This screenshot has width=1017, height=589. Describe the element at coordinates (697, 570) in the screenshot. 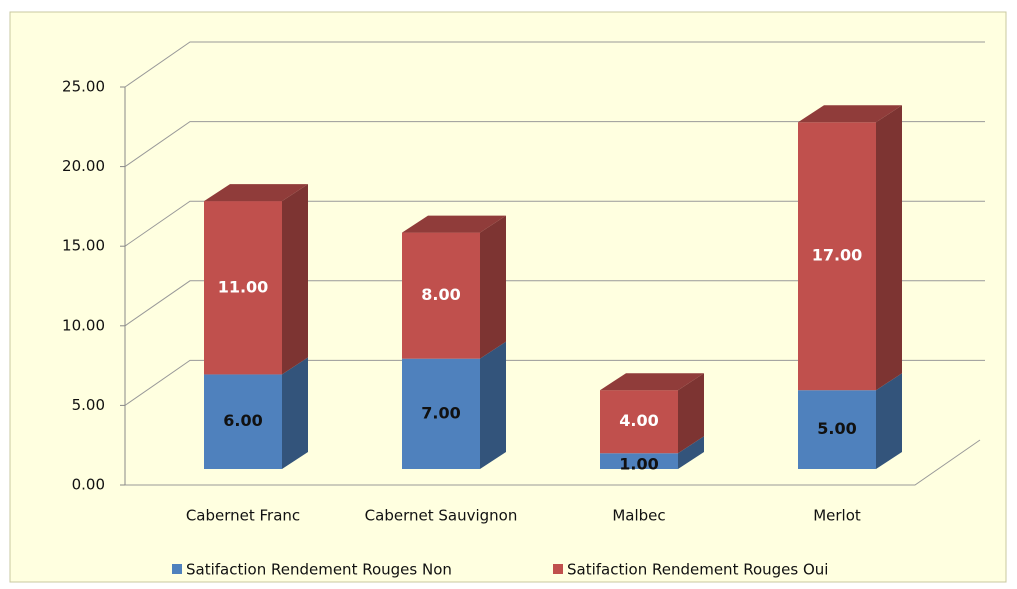

I see `legend-label: Satifaction Rendement Rouges Oui` at that location.